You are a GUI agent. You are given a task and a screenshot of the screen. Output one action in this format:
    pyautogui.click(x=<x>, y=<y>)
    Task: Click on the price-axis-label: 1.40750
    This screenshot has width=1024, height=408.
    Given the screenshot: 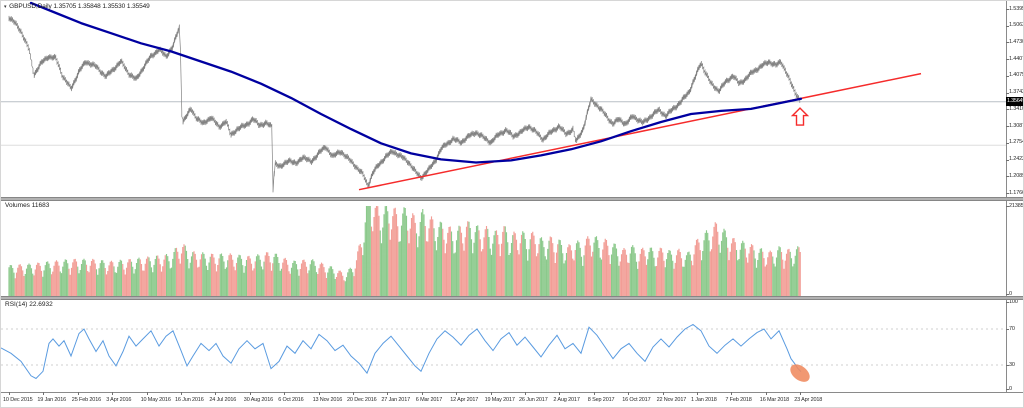 What is the action you would take?
    pyautogui.click(x=1016, y=75)
    